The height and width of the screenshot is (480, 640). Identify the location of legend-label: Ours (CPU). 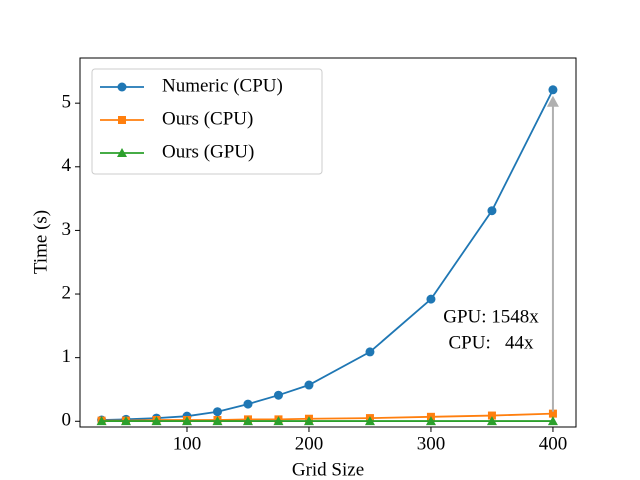
(207, 118).